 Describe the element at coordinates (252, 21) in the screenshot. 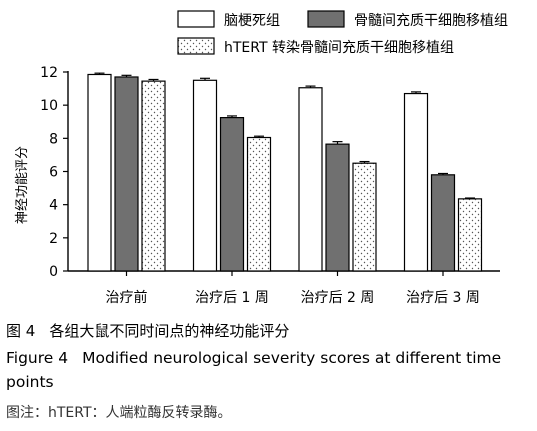

I see `legend-label: 脑梗死组` at that location.